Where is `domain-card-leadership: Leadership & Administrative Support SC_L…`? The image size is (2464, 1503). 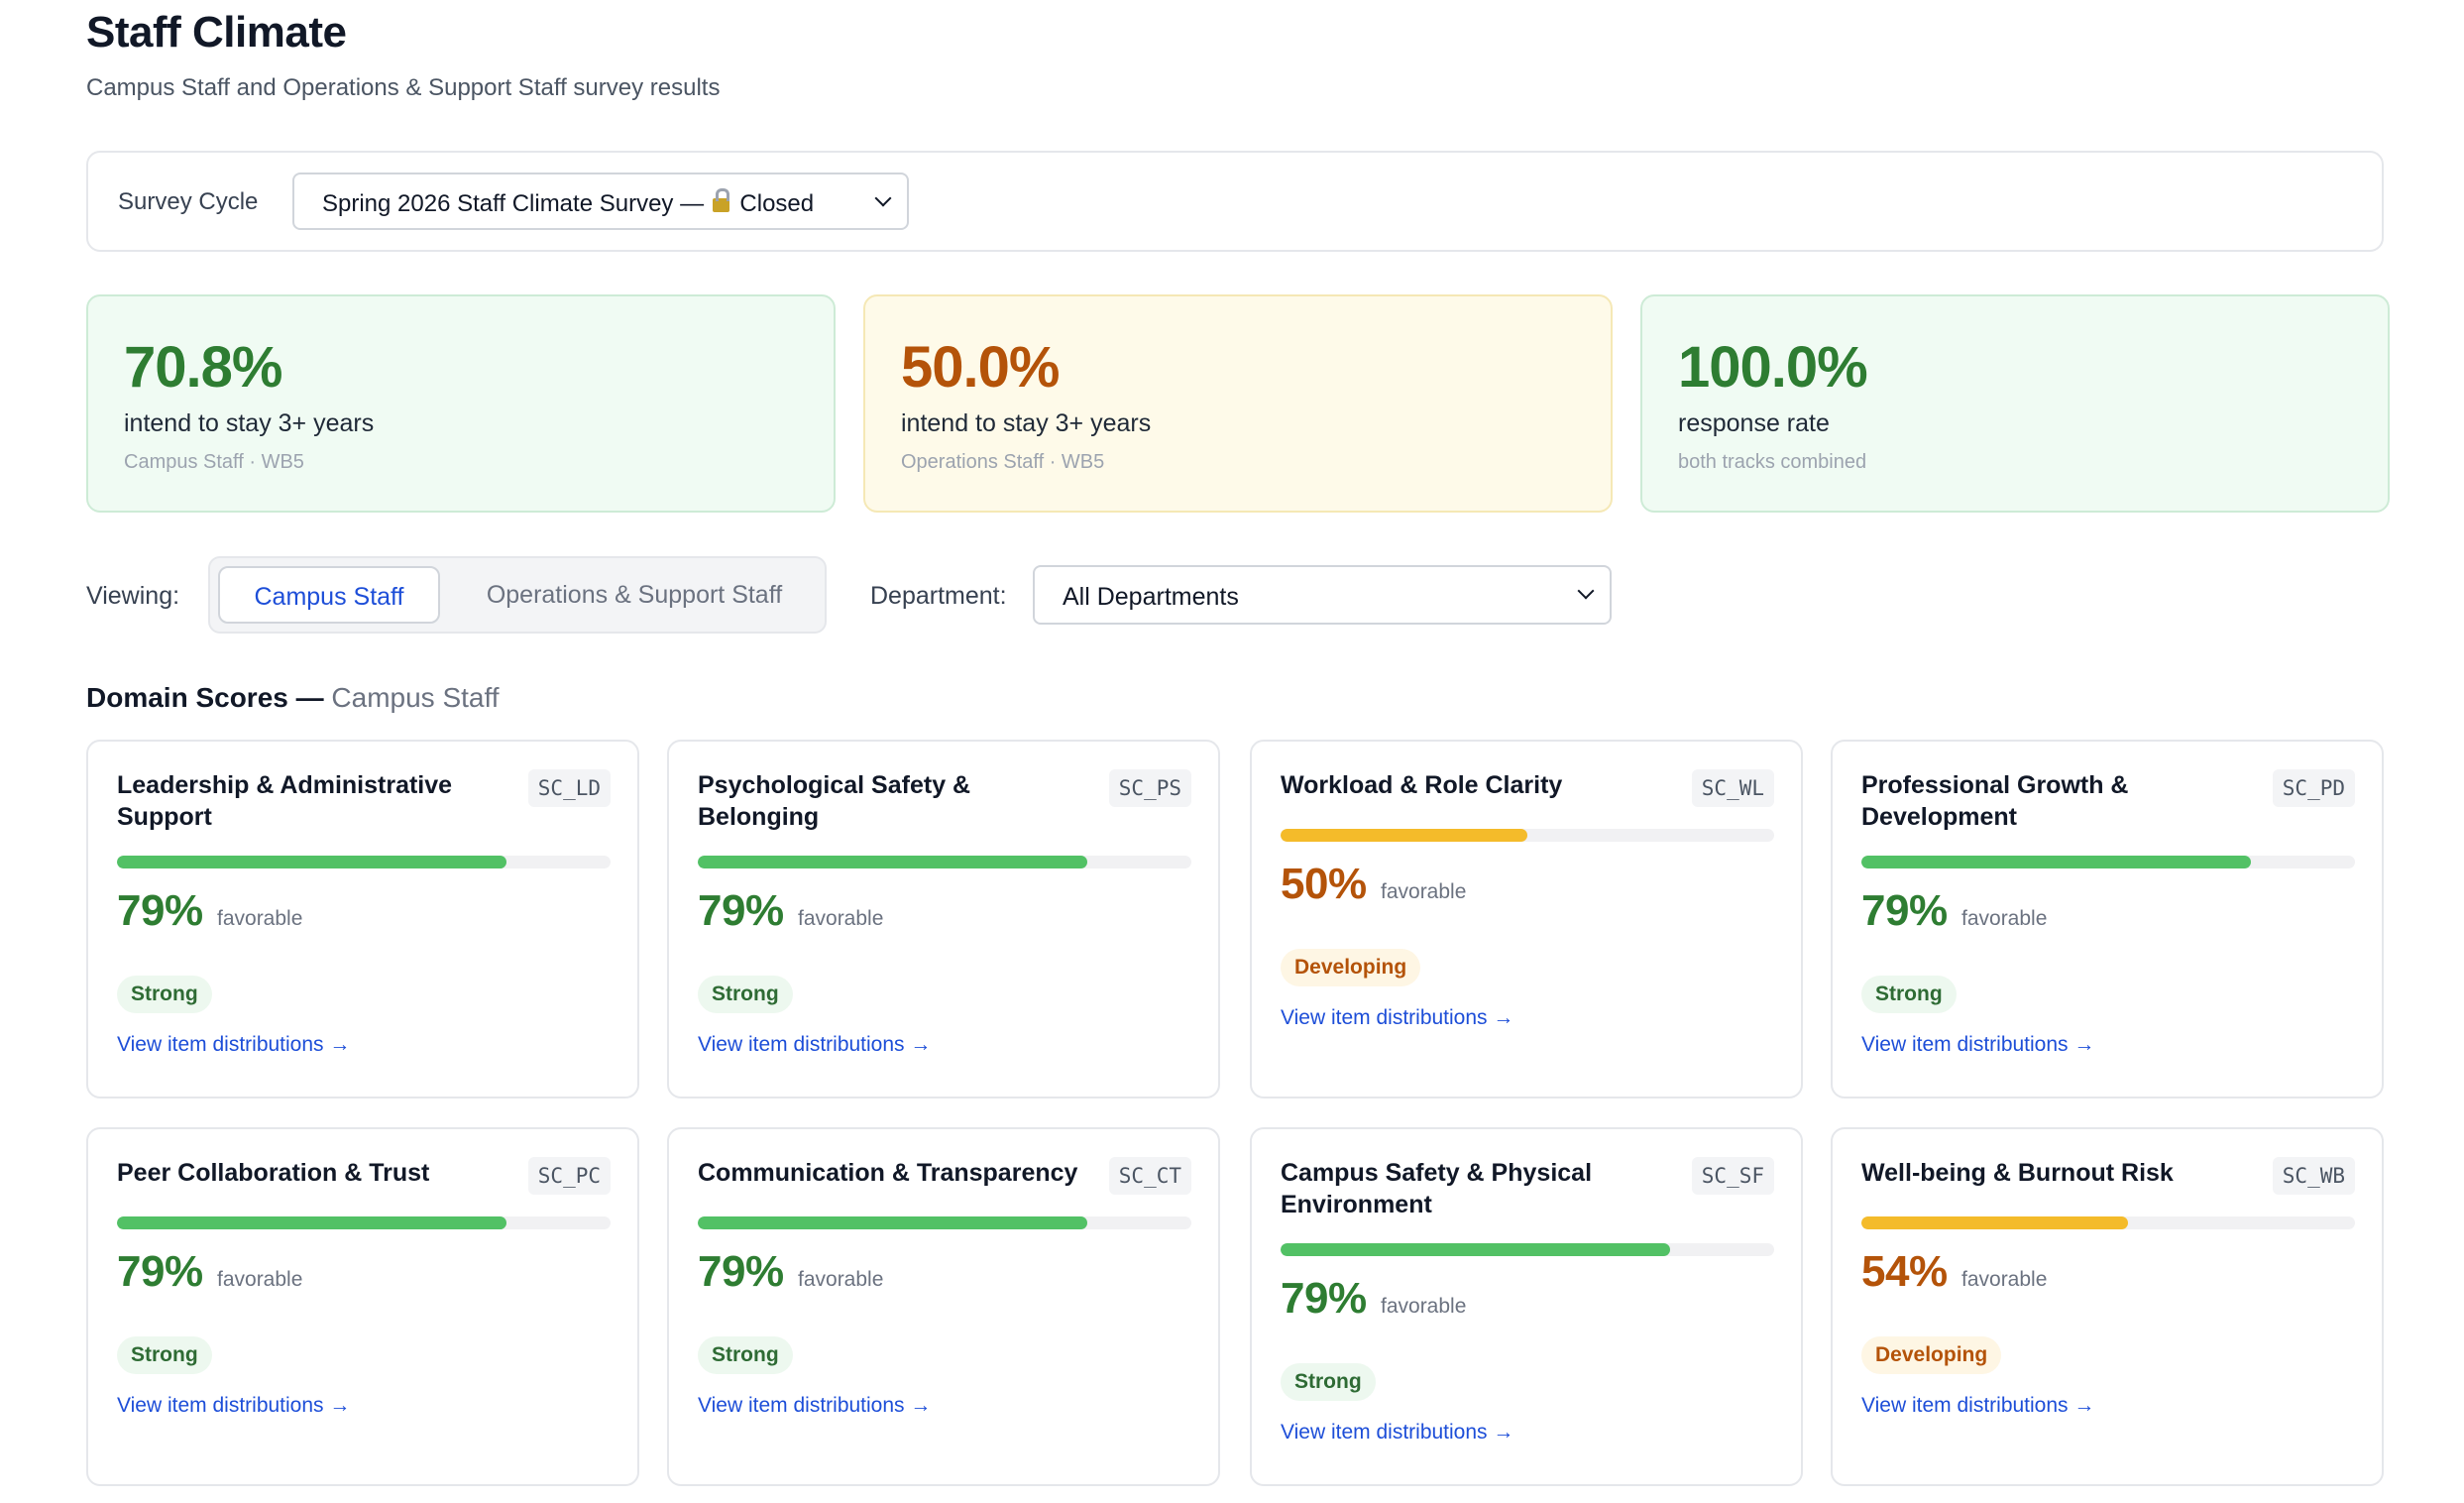 domain-card-leadership: Leadership & Administrative Support SC_L… is located at coordinates (362, 919).